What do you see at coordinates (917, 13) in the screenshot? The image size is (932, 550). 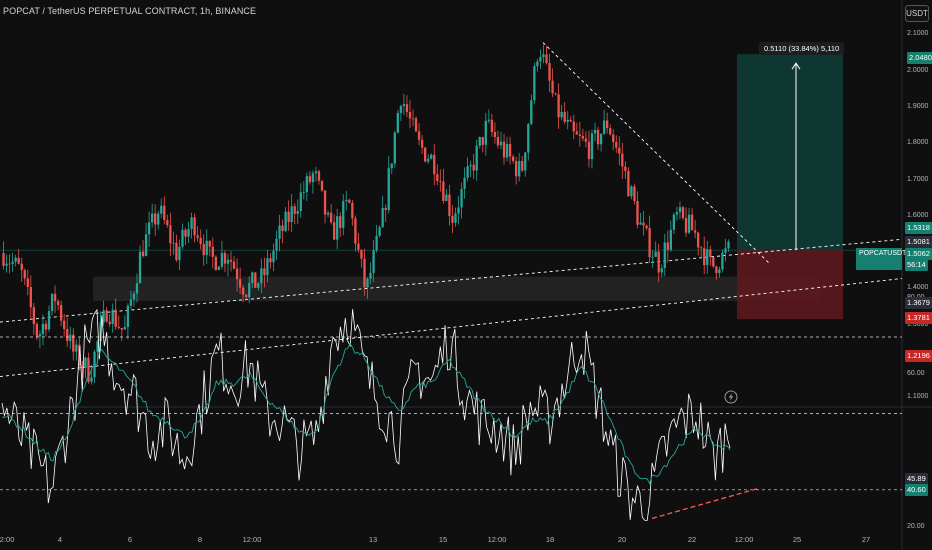 I see `currency-button: USDT` at bounding box center [917, 13].